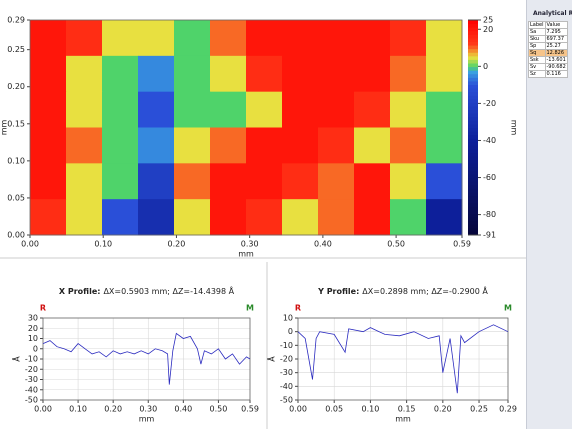 The width and height of the screenshot is (572, 429). Describe the element at coordinates (488, 29) in the screenshot. I see `colorbar-tick-label: 20` at that location.